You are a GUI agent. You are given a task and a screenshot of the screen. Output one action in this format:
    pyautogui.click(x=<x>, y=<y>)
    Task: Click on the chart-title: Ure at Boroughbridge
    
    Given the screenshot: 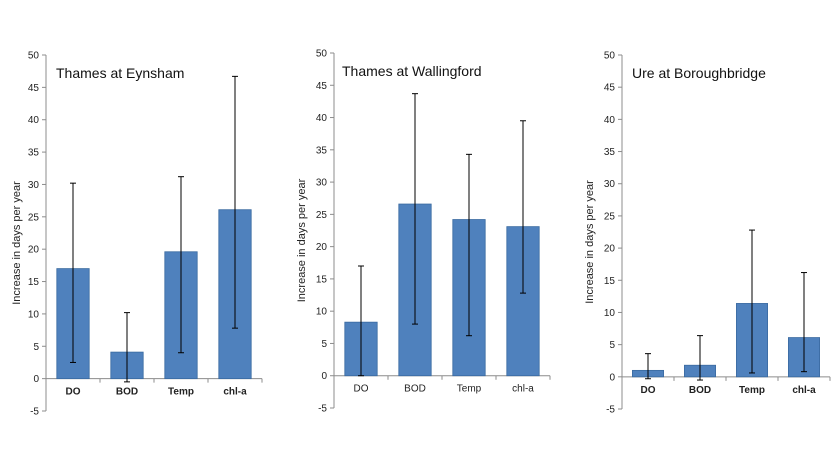 What is the action you would take?
    pyautogui.click(x=699, y=73)
    